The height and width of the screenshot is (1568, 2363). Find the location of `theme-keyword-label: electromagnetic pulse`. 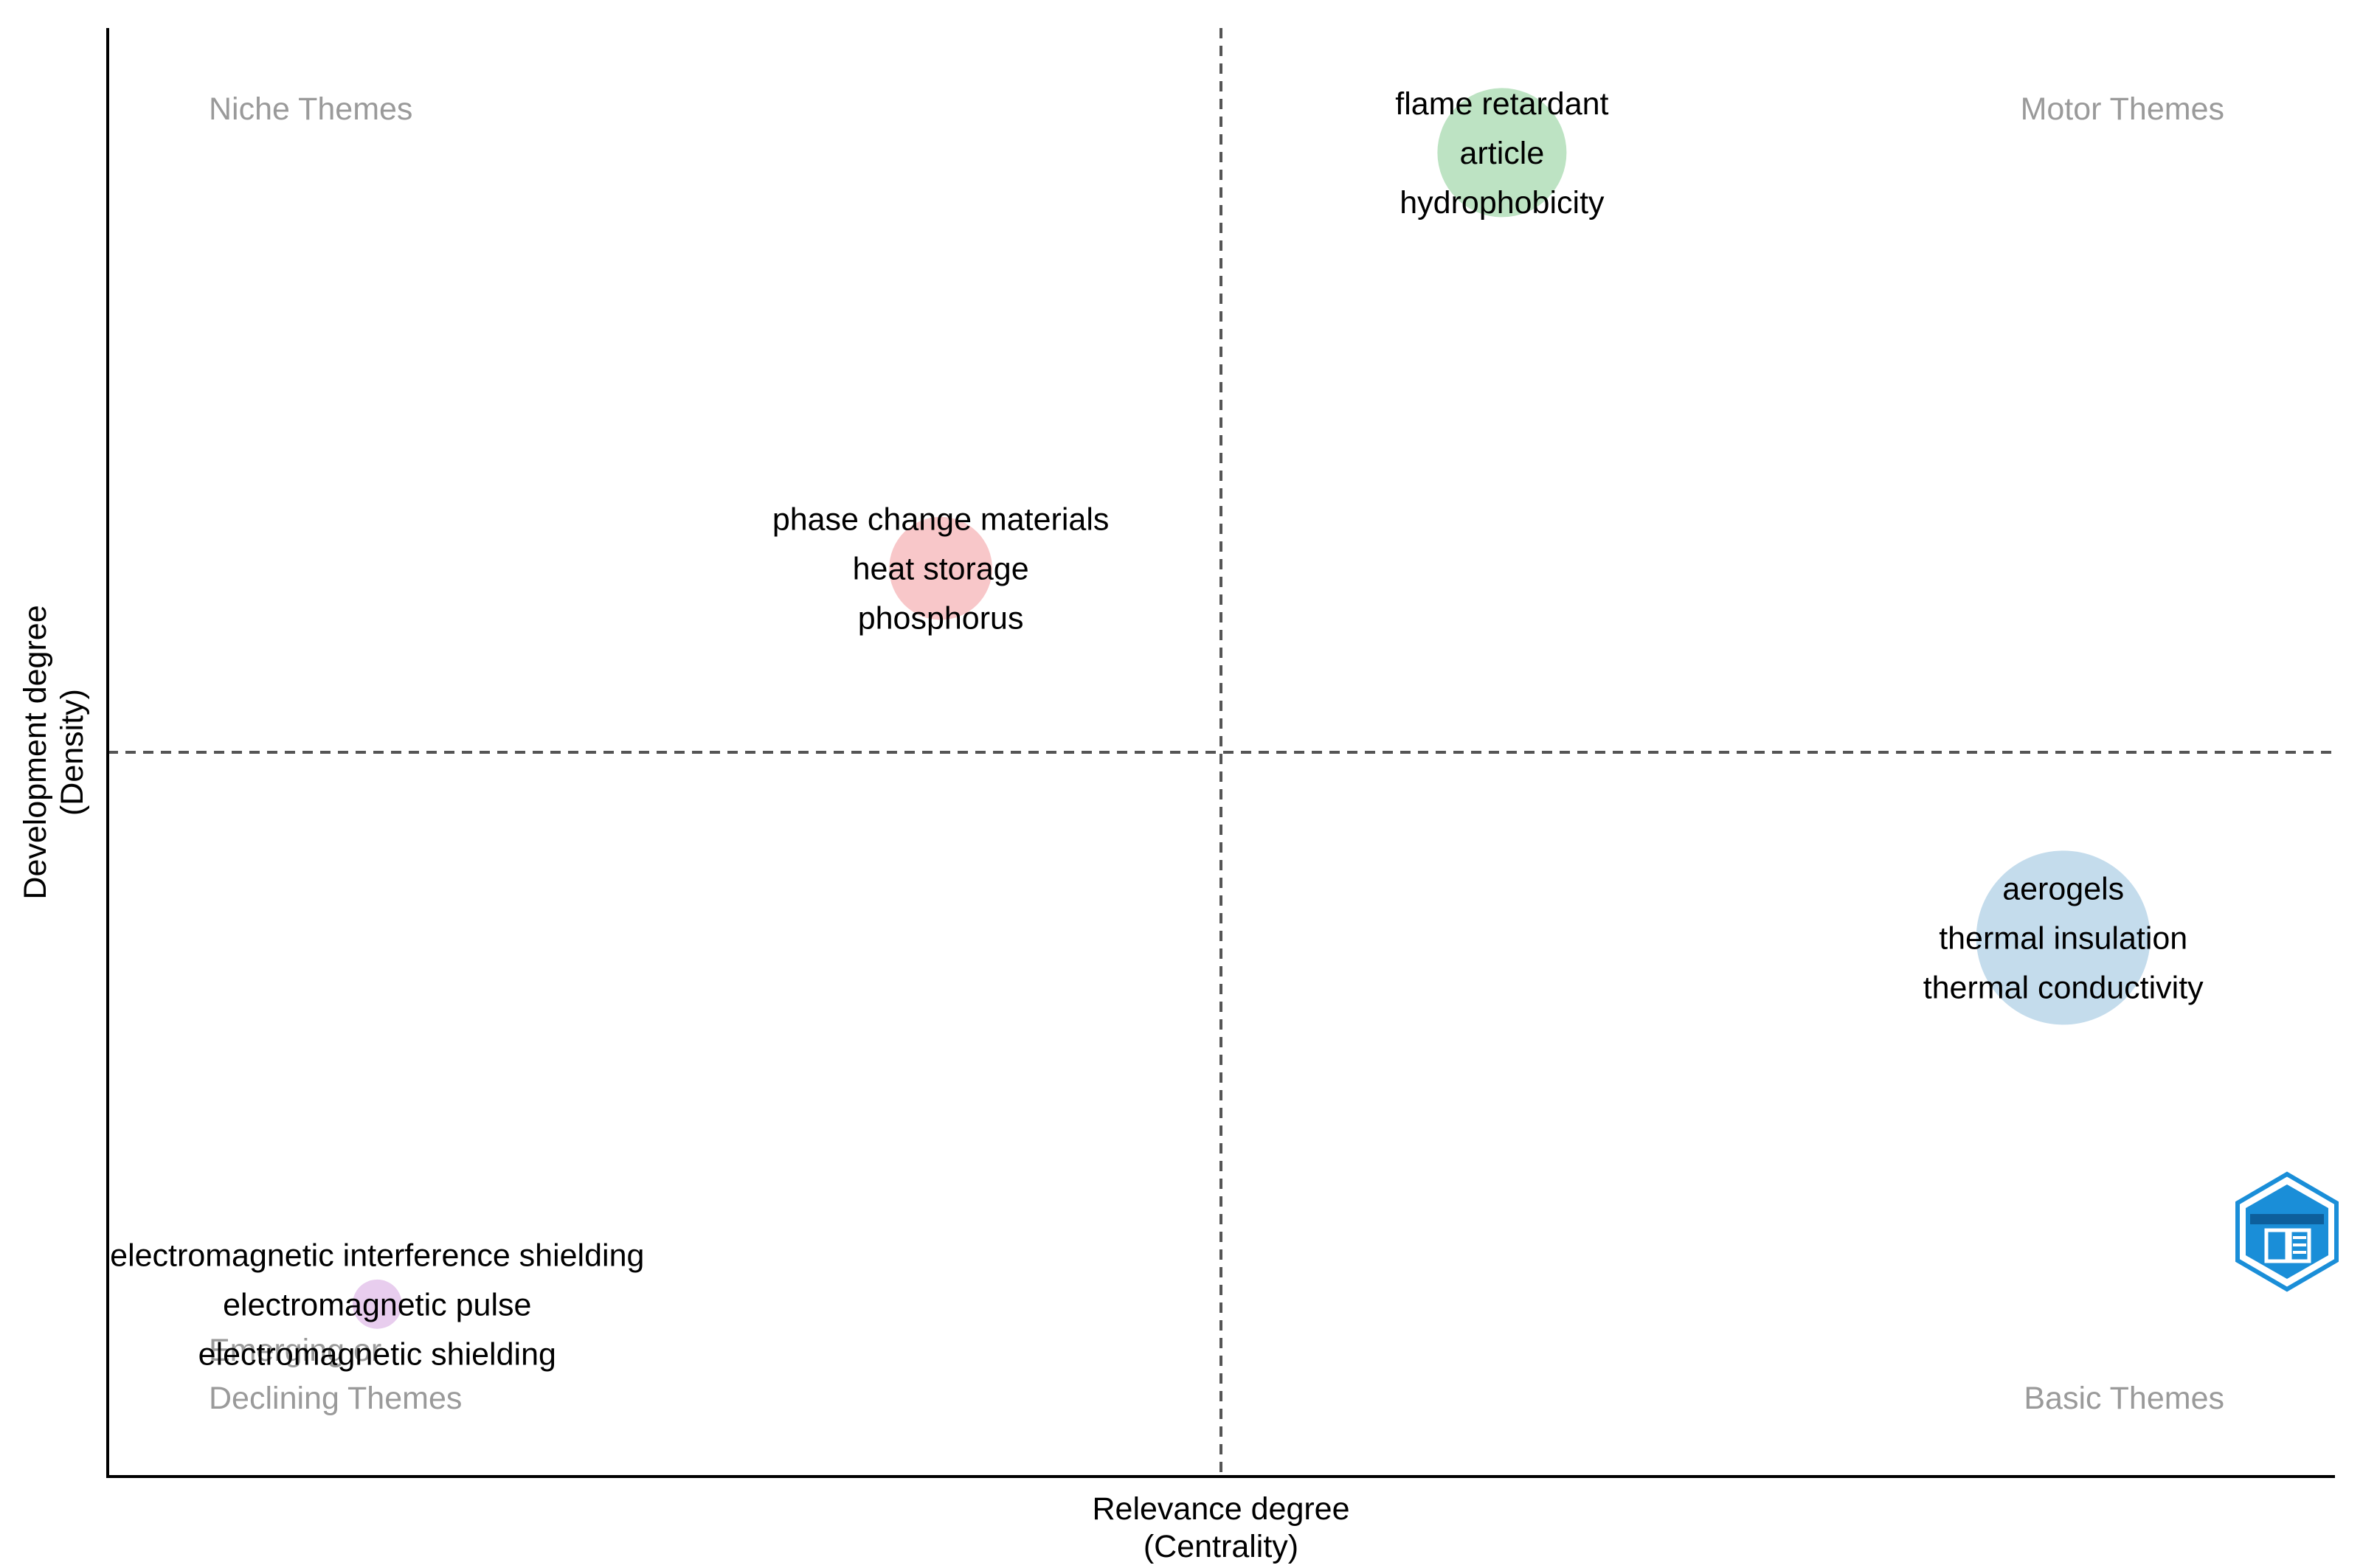

theme-keyword-label: electromagnetic pulse is located at coordinates (377, 1304).